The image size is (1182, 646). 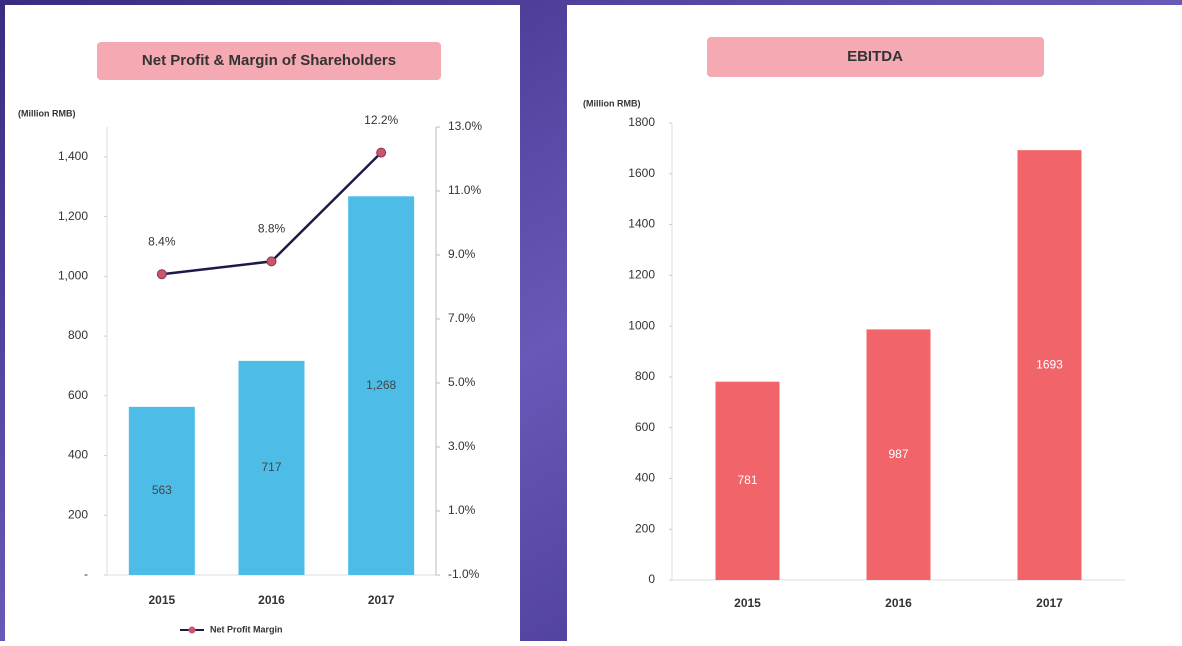 I want to click on y-tick-label: 1000, so click(x=641, y=325).